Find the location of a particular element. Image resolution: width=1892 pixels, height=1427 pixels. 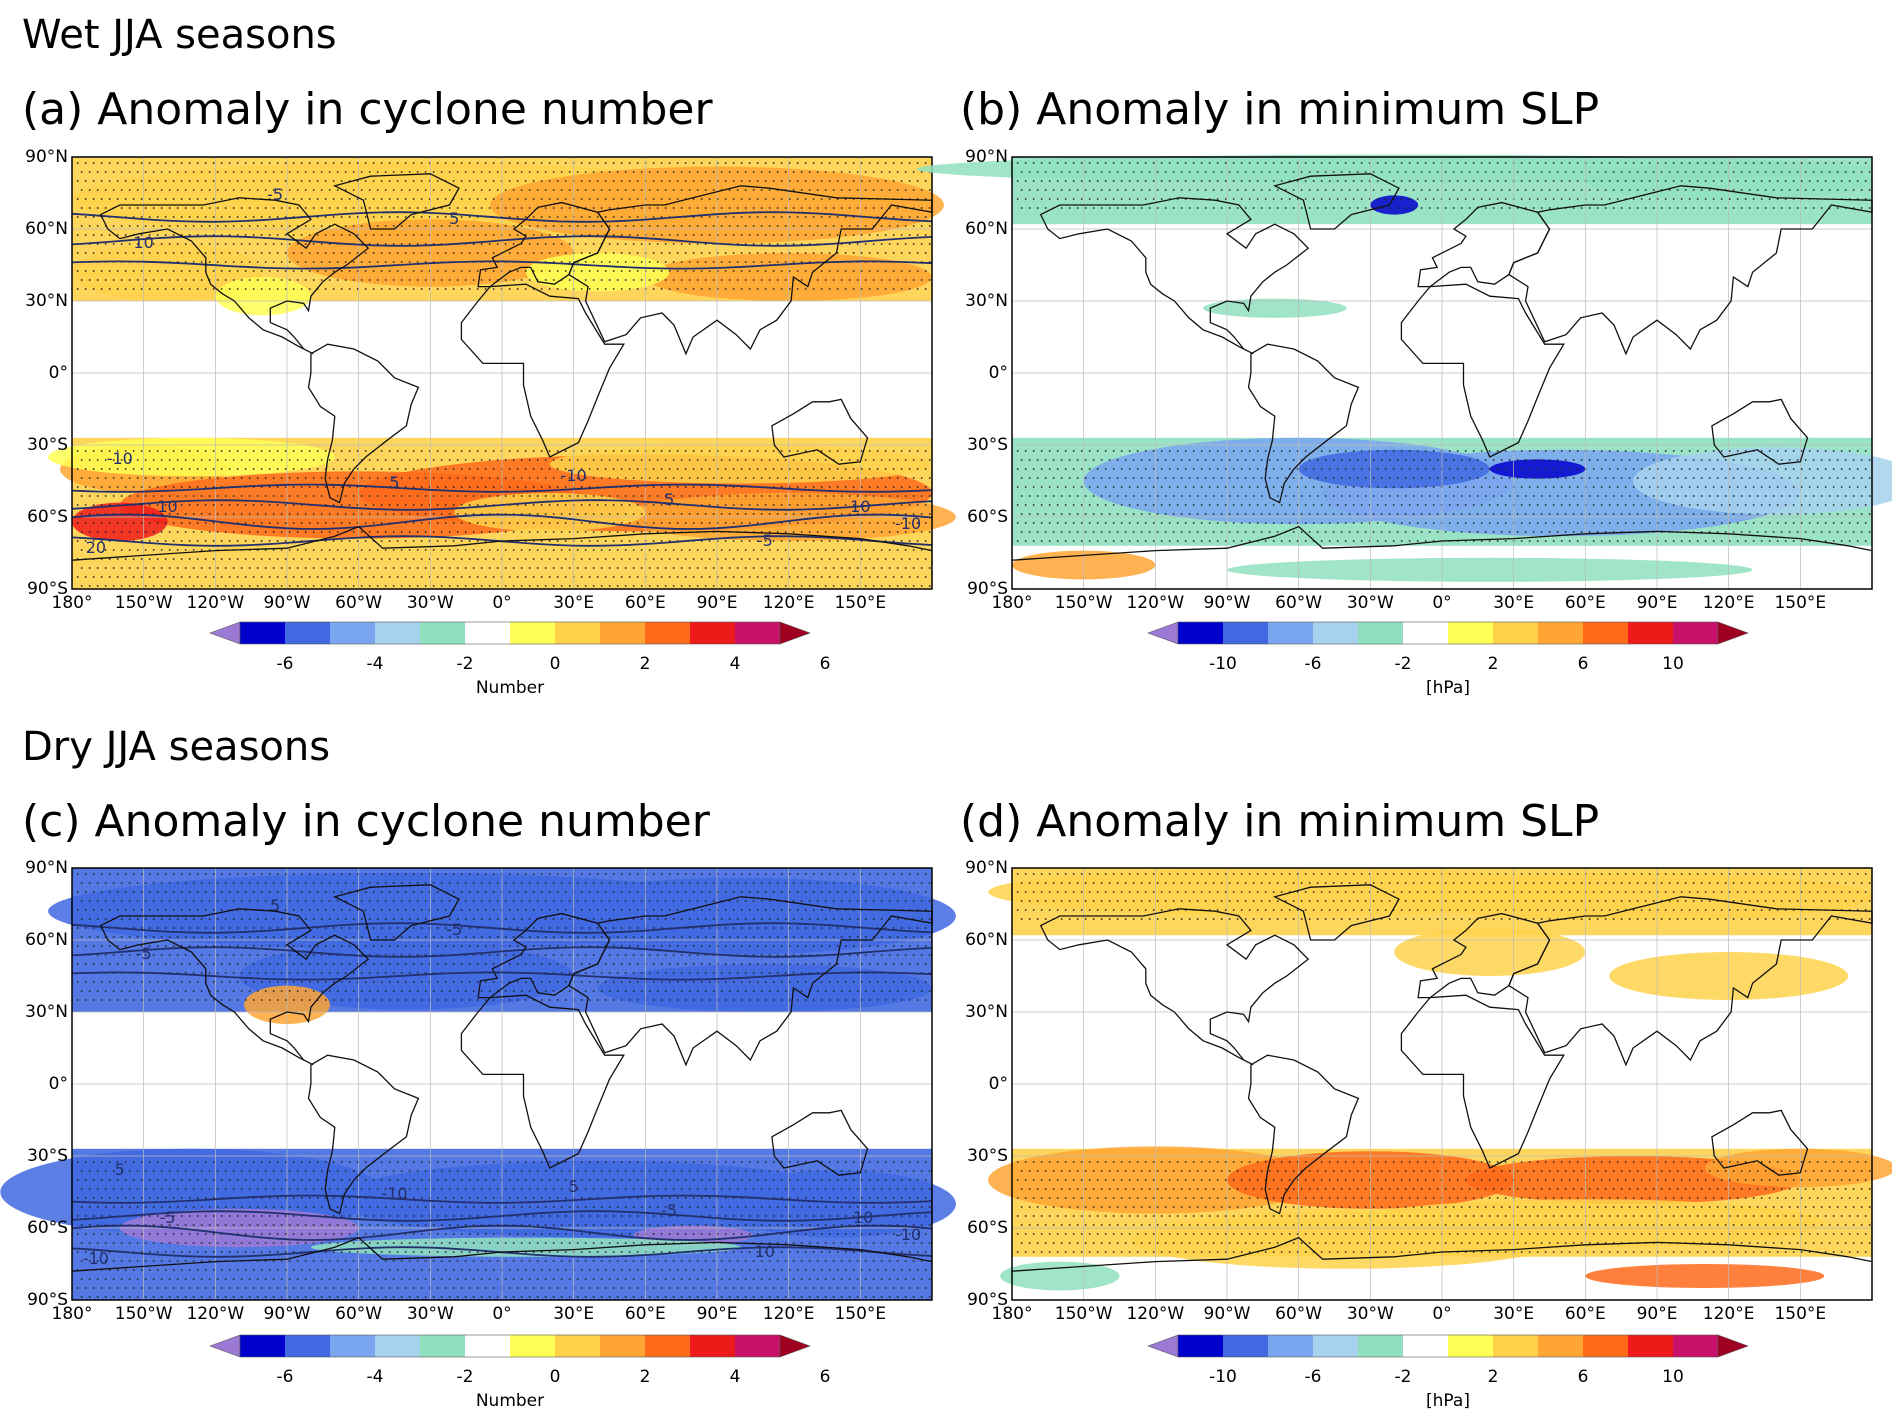

lon-label: 90°W is located at coordinates (1227, 1314).